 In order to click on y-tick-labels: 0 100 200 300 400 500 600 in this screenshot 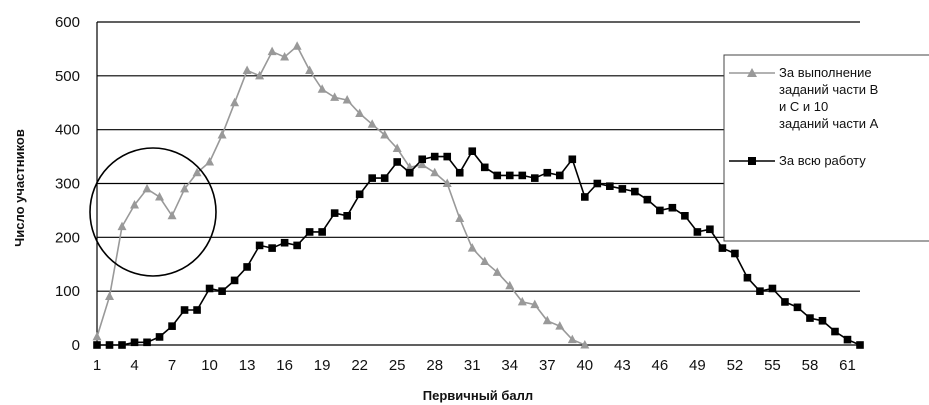, I will do `click(67, 184)`.